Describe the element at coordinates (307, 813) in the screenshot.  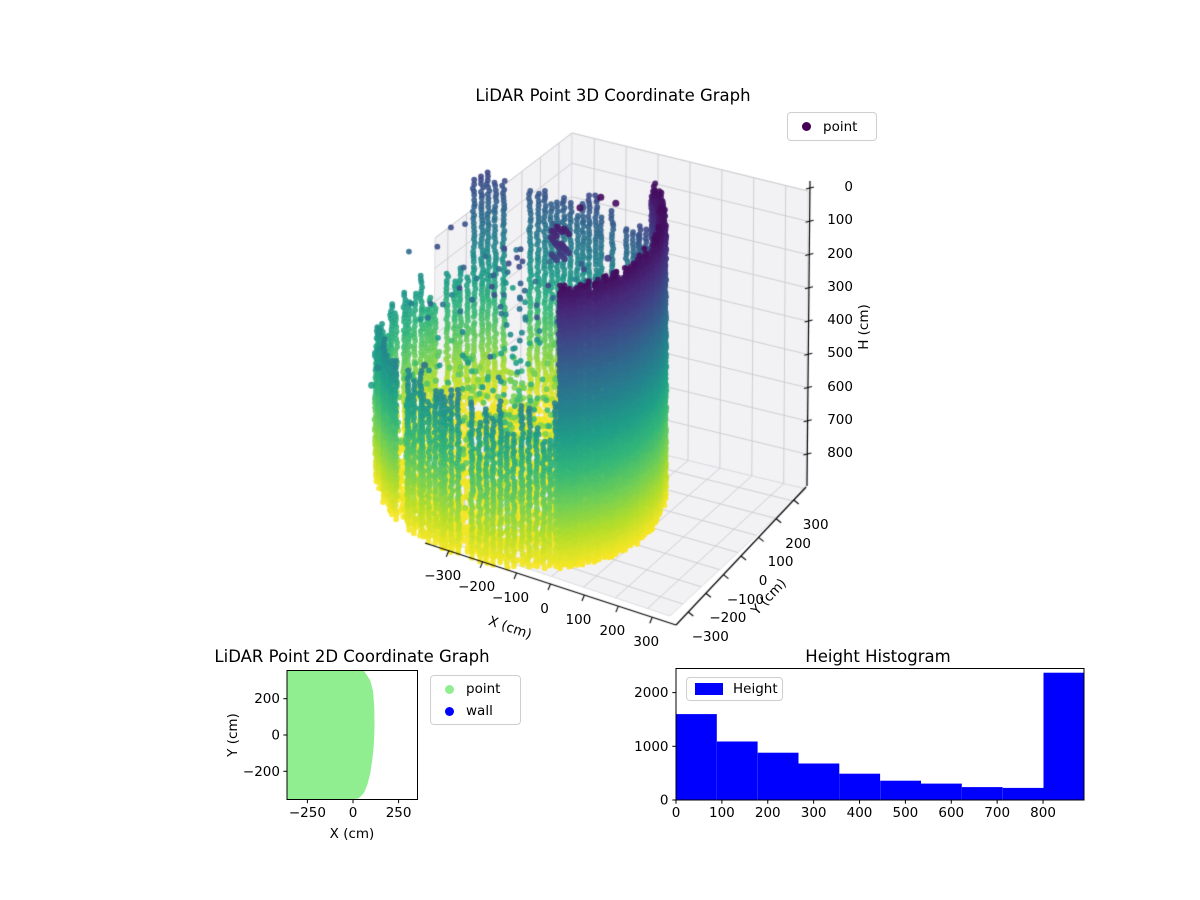
I see `tick-label: −250` at that location.